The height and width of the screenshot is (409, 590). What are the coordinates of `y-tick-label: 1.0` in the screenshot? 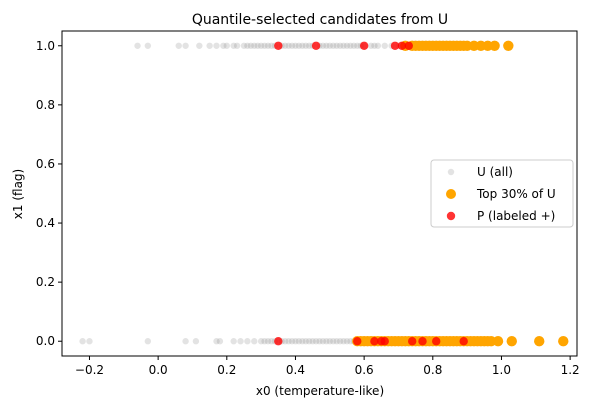 It's located at (45, 46).